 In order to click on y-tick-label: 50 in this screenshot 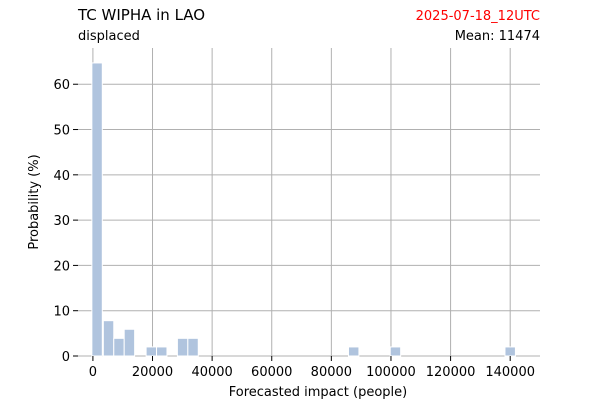, I will do `click(61, 131)`.